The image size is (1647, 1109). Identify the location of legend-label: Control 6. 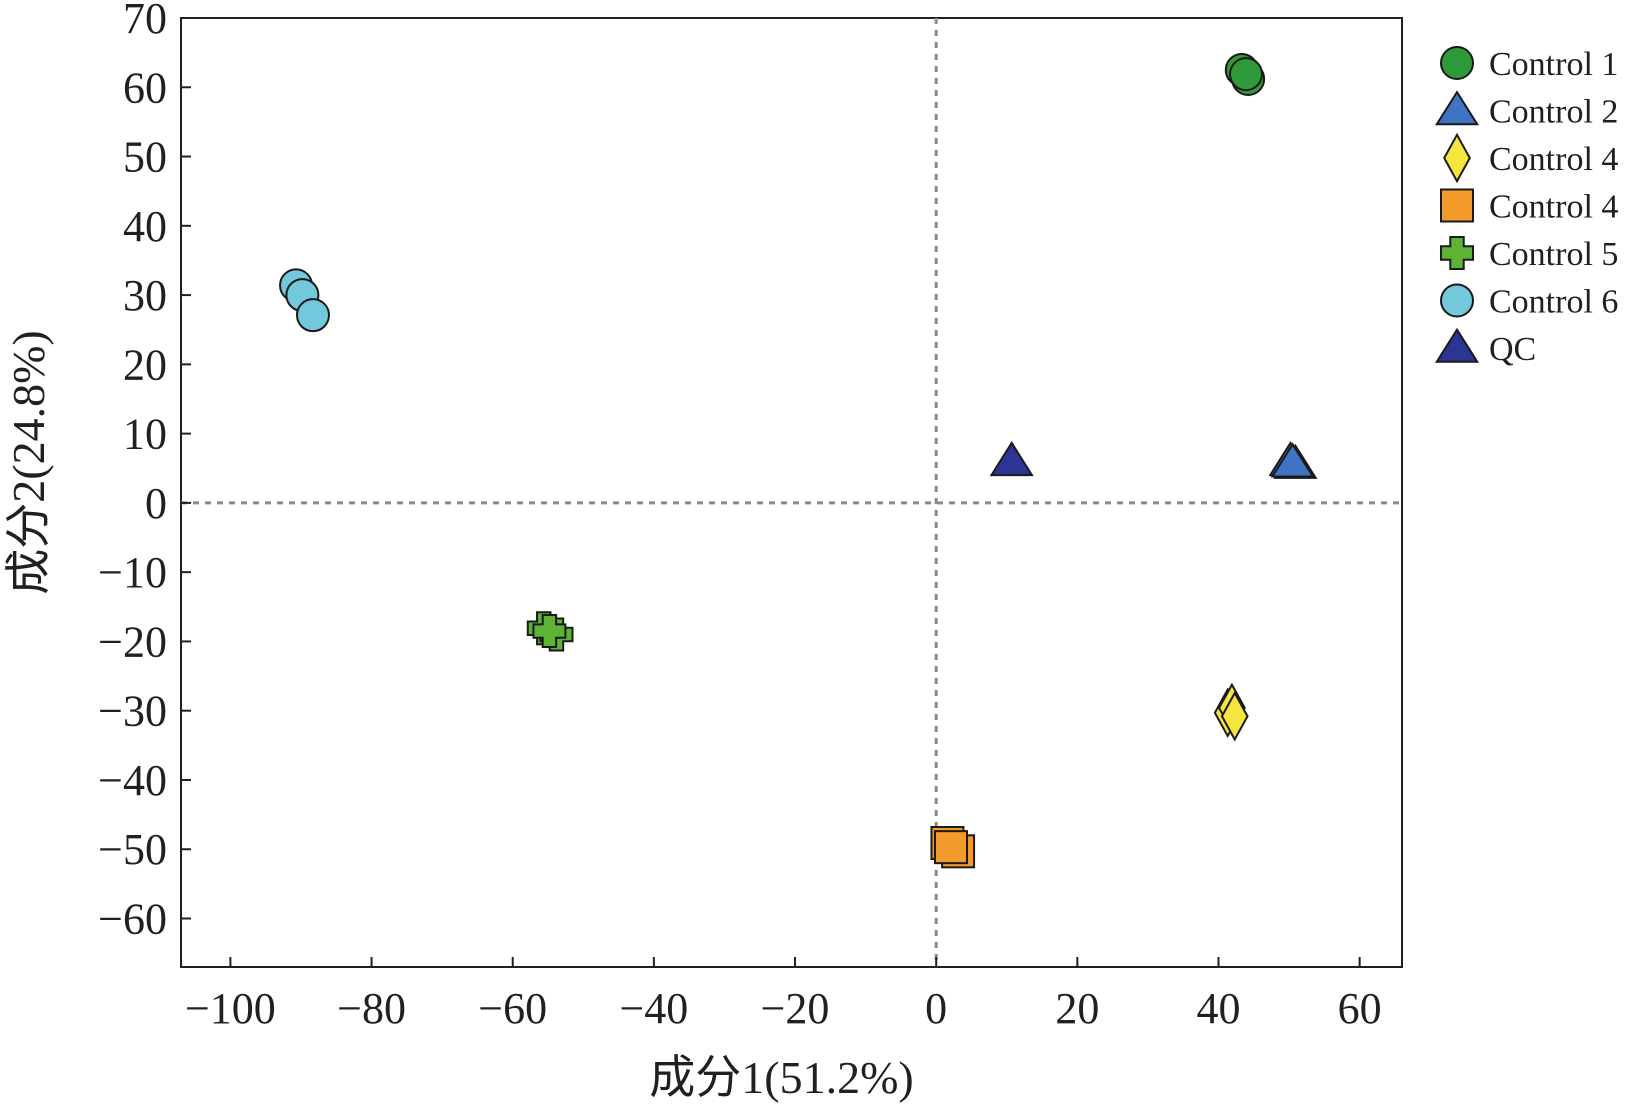
(1553, 302).